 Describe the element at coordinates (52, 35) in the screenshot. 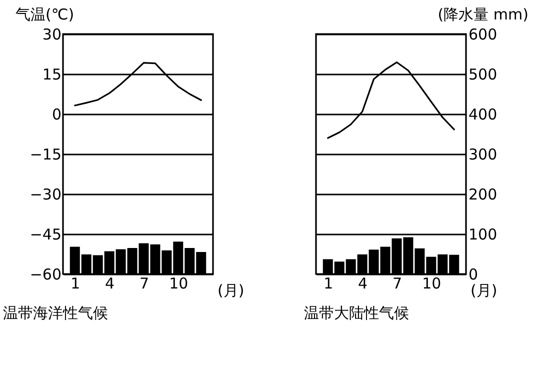

I see `y-tick-label: 30` at that location.